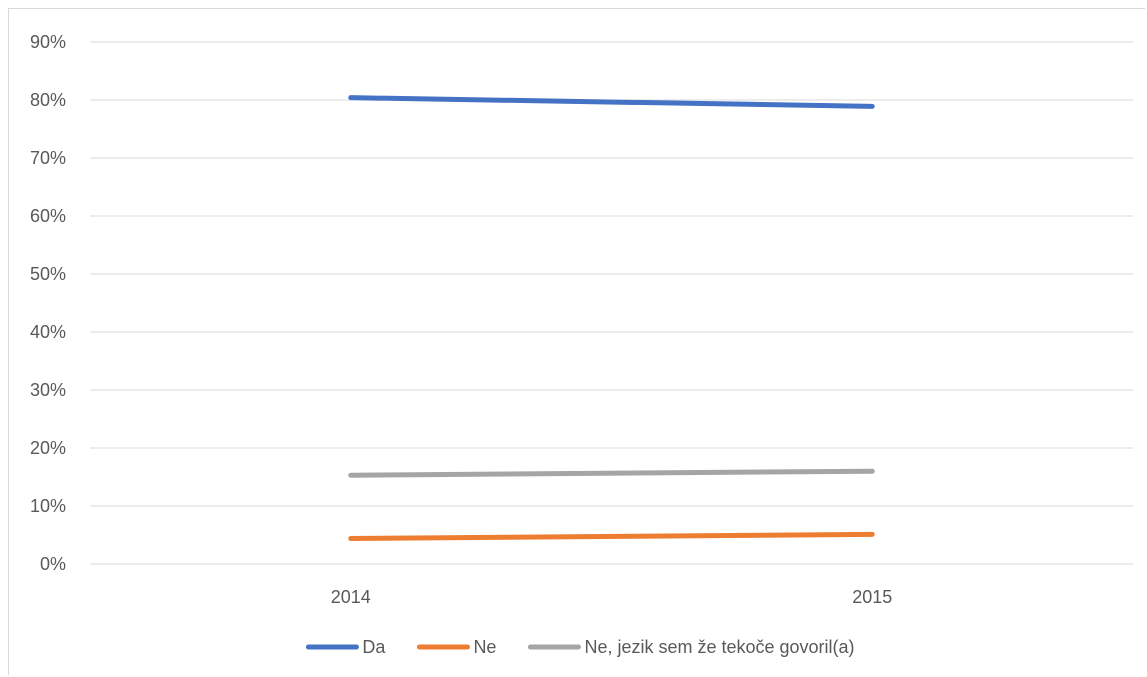  What do you see at coordinates (48, 506) in the screenshot?
I see `y-tick-label: 10%` at bounding box center [48, 506].